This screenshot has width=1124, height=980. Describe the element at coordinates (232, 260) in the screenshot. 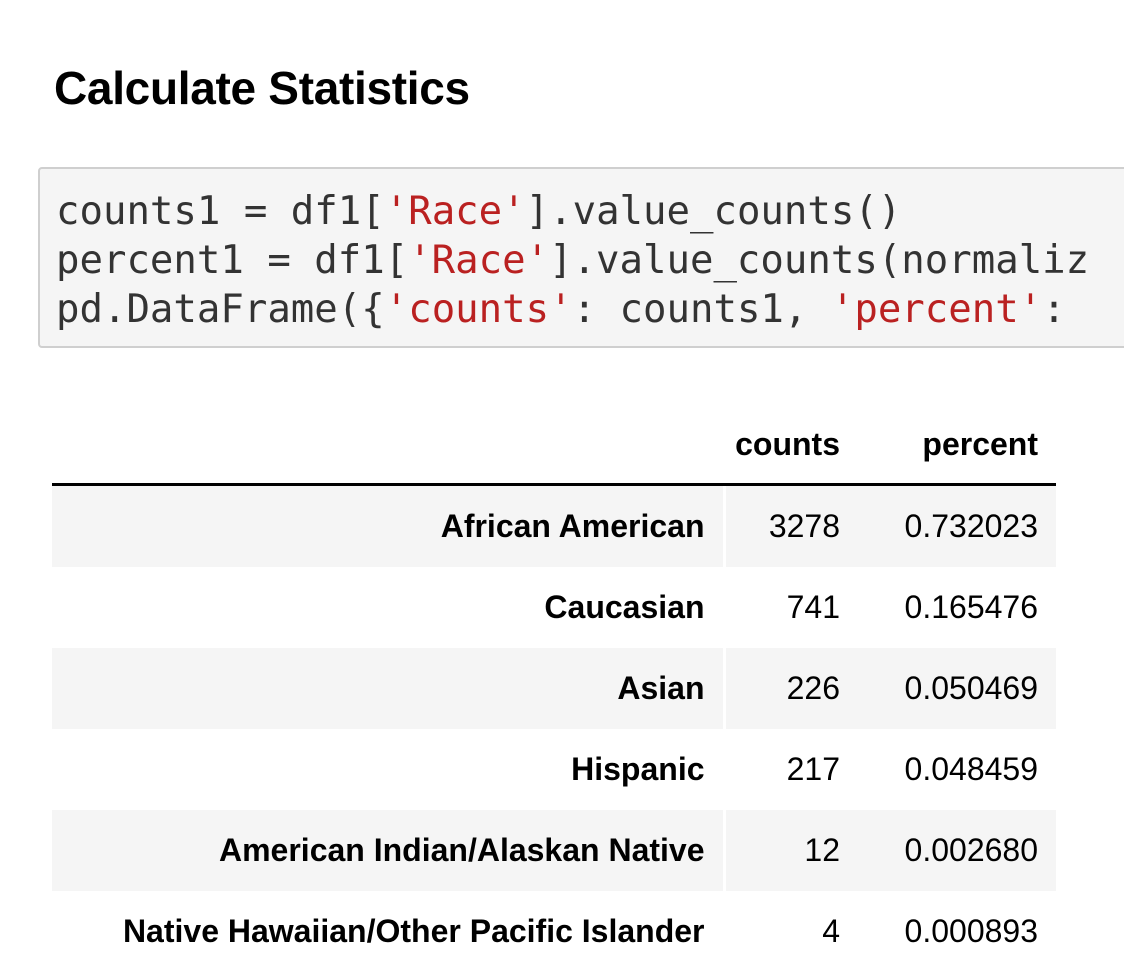

I see `code-token: percent1 = df1[` at that location.